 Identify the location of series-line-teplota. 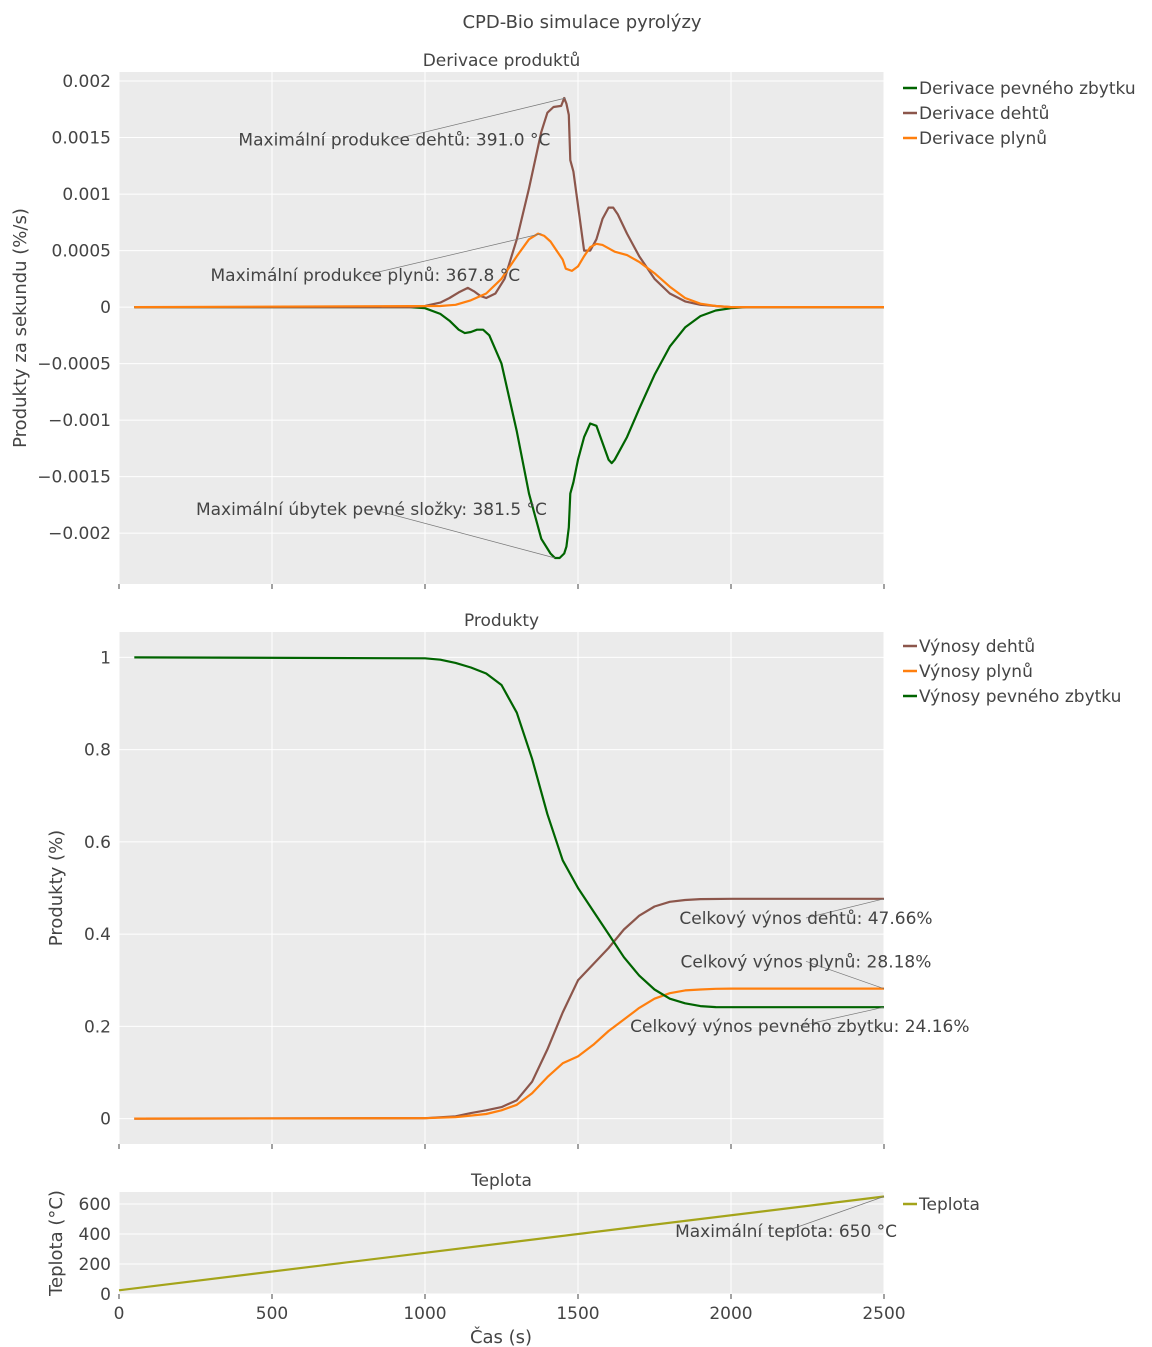
(501, 1243).